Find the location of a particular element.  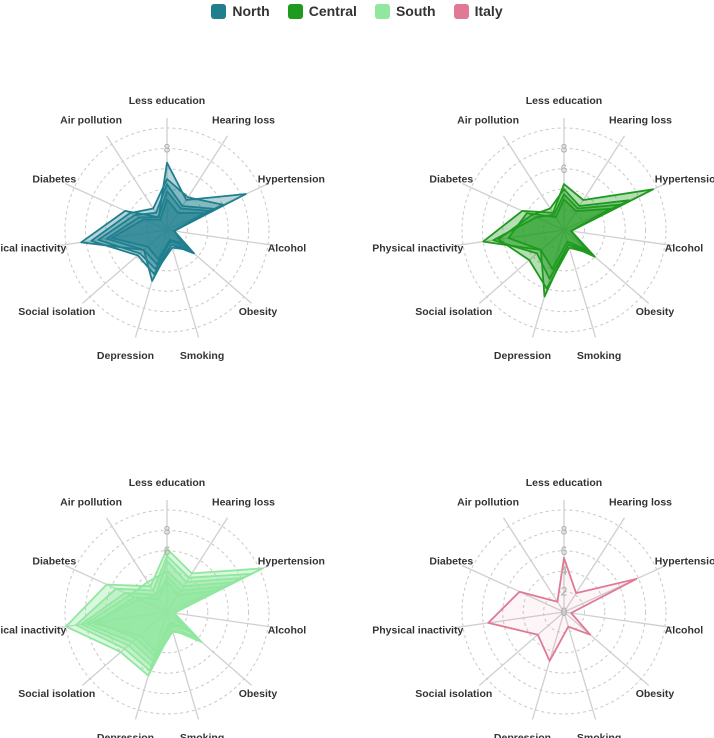

legend-item-north: North is located at coordinates (240, 11).